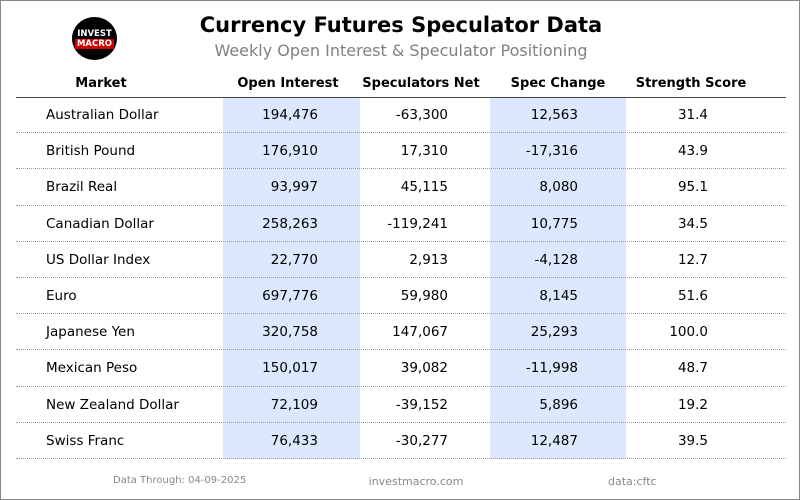 Image resolution: width=800 pixels, height=500 pixels. I want to click on table-row: Mexican Peso 150,017 39,082 -11,998 48.7, so click(401, 368).